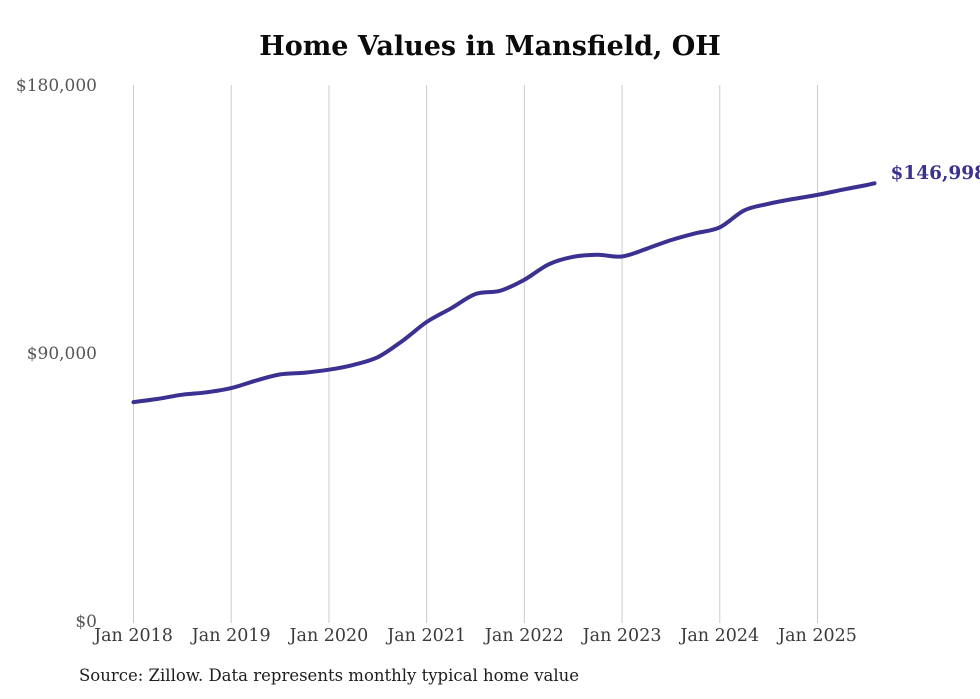 Image resolution: width=980 pixels, height=699 pixels. I want to click on chart-title: Home Values in Mansfield, OH, so click(490, 46).